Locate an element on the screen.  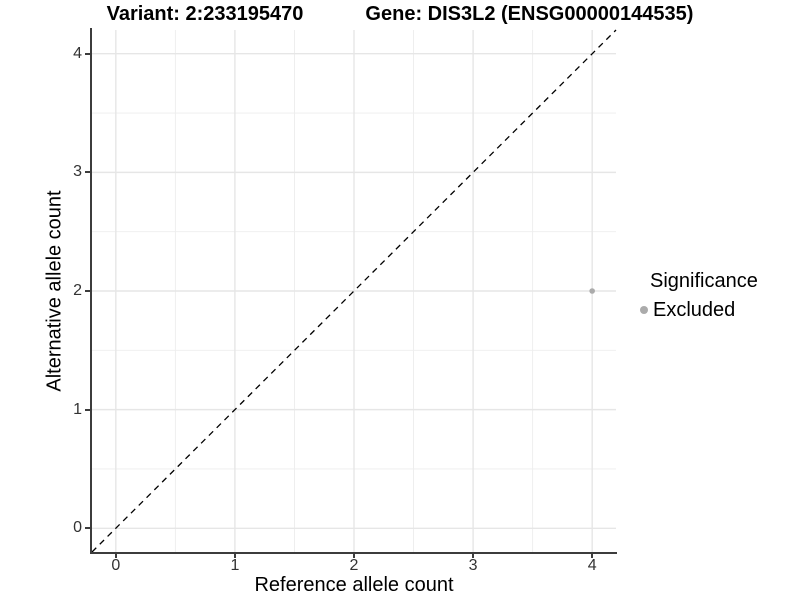
gene-title: Gene: DIS3L2 (ENSG00000144535) is located at coordinates (529, 14).